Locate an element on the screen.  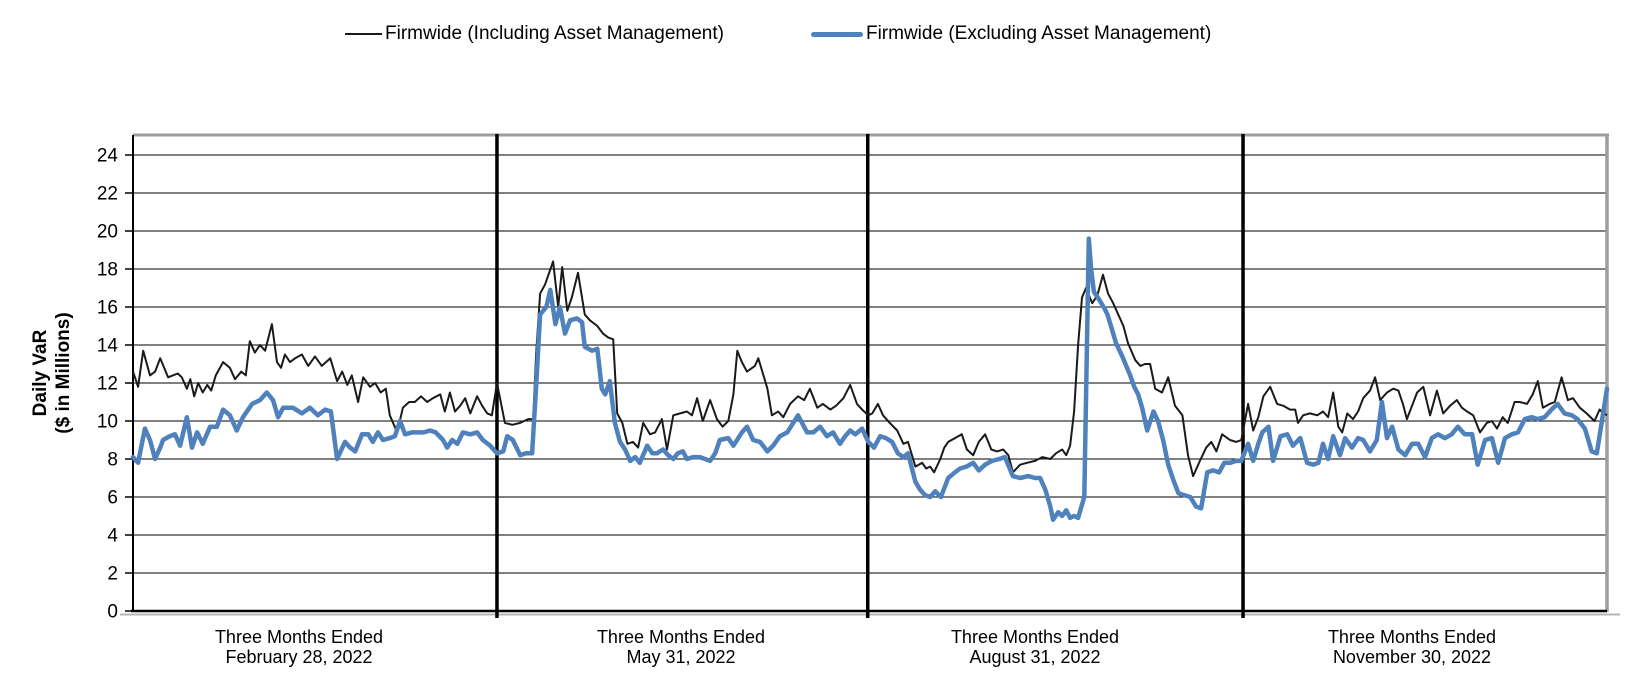
y-tick-label: 14 is located at coordinates (108, 346).